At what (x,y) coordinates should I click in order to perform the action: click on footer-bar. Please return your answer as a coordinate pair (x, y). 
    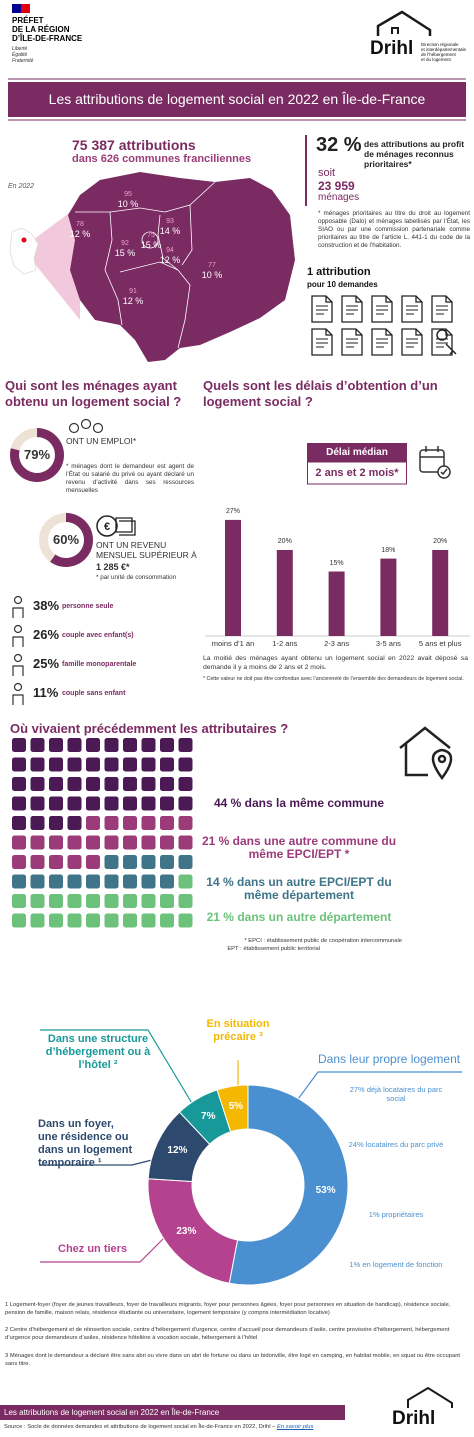
    Looking at the image, I should click on (172, 1412).